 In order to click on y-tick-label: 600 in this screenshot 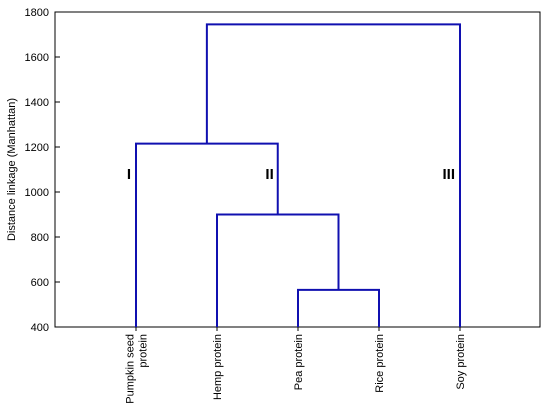, I will do `click(40, 283)`.